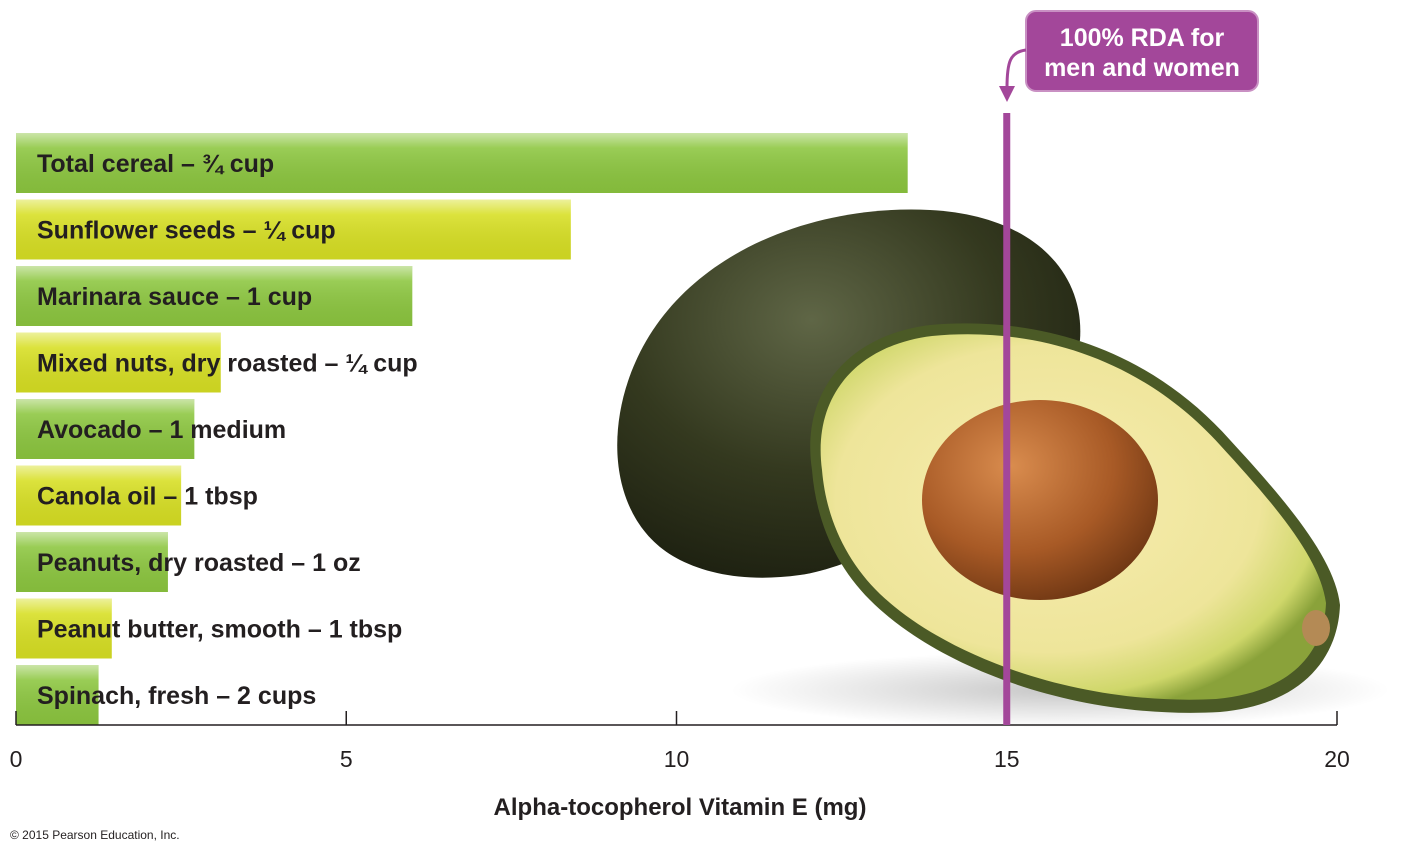  Describe the element at coordinates (95, 835) in the screenshot. I see `copyright-credit: © 2015 Pearson Education, Inc.` at that location.